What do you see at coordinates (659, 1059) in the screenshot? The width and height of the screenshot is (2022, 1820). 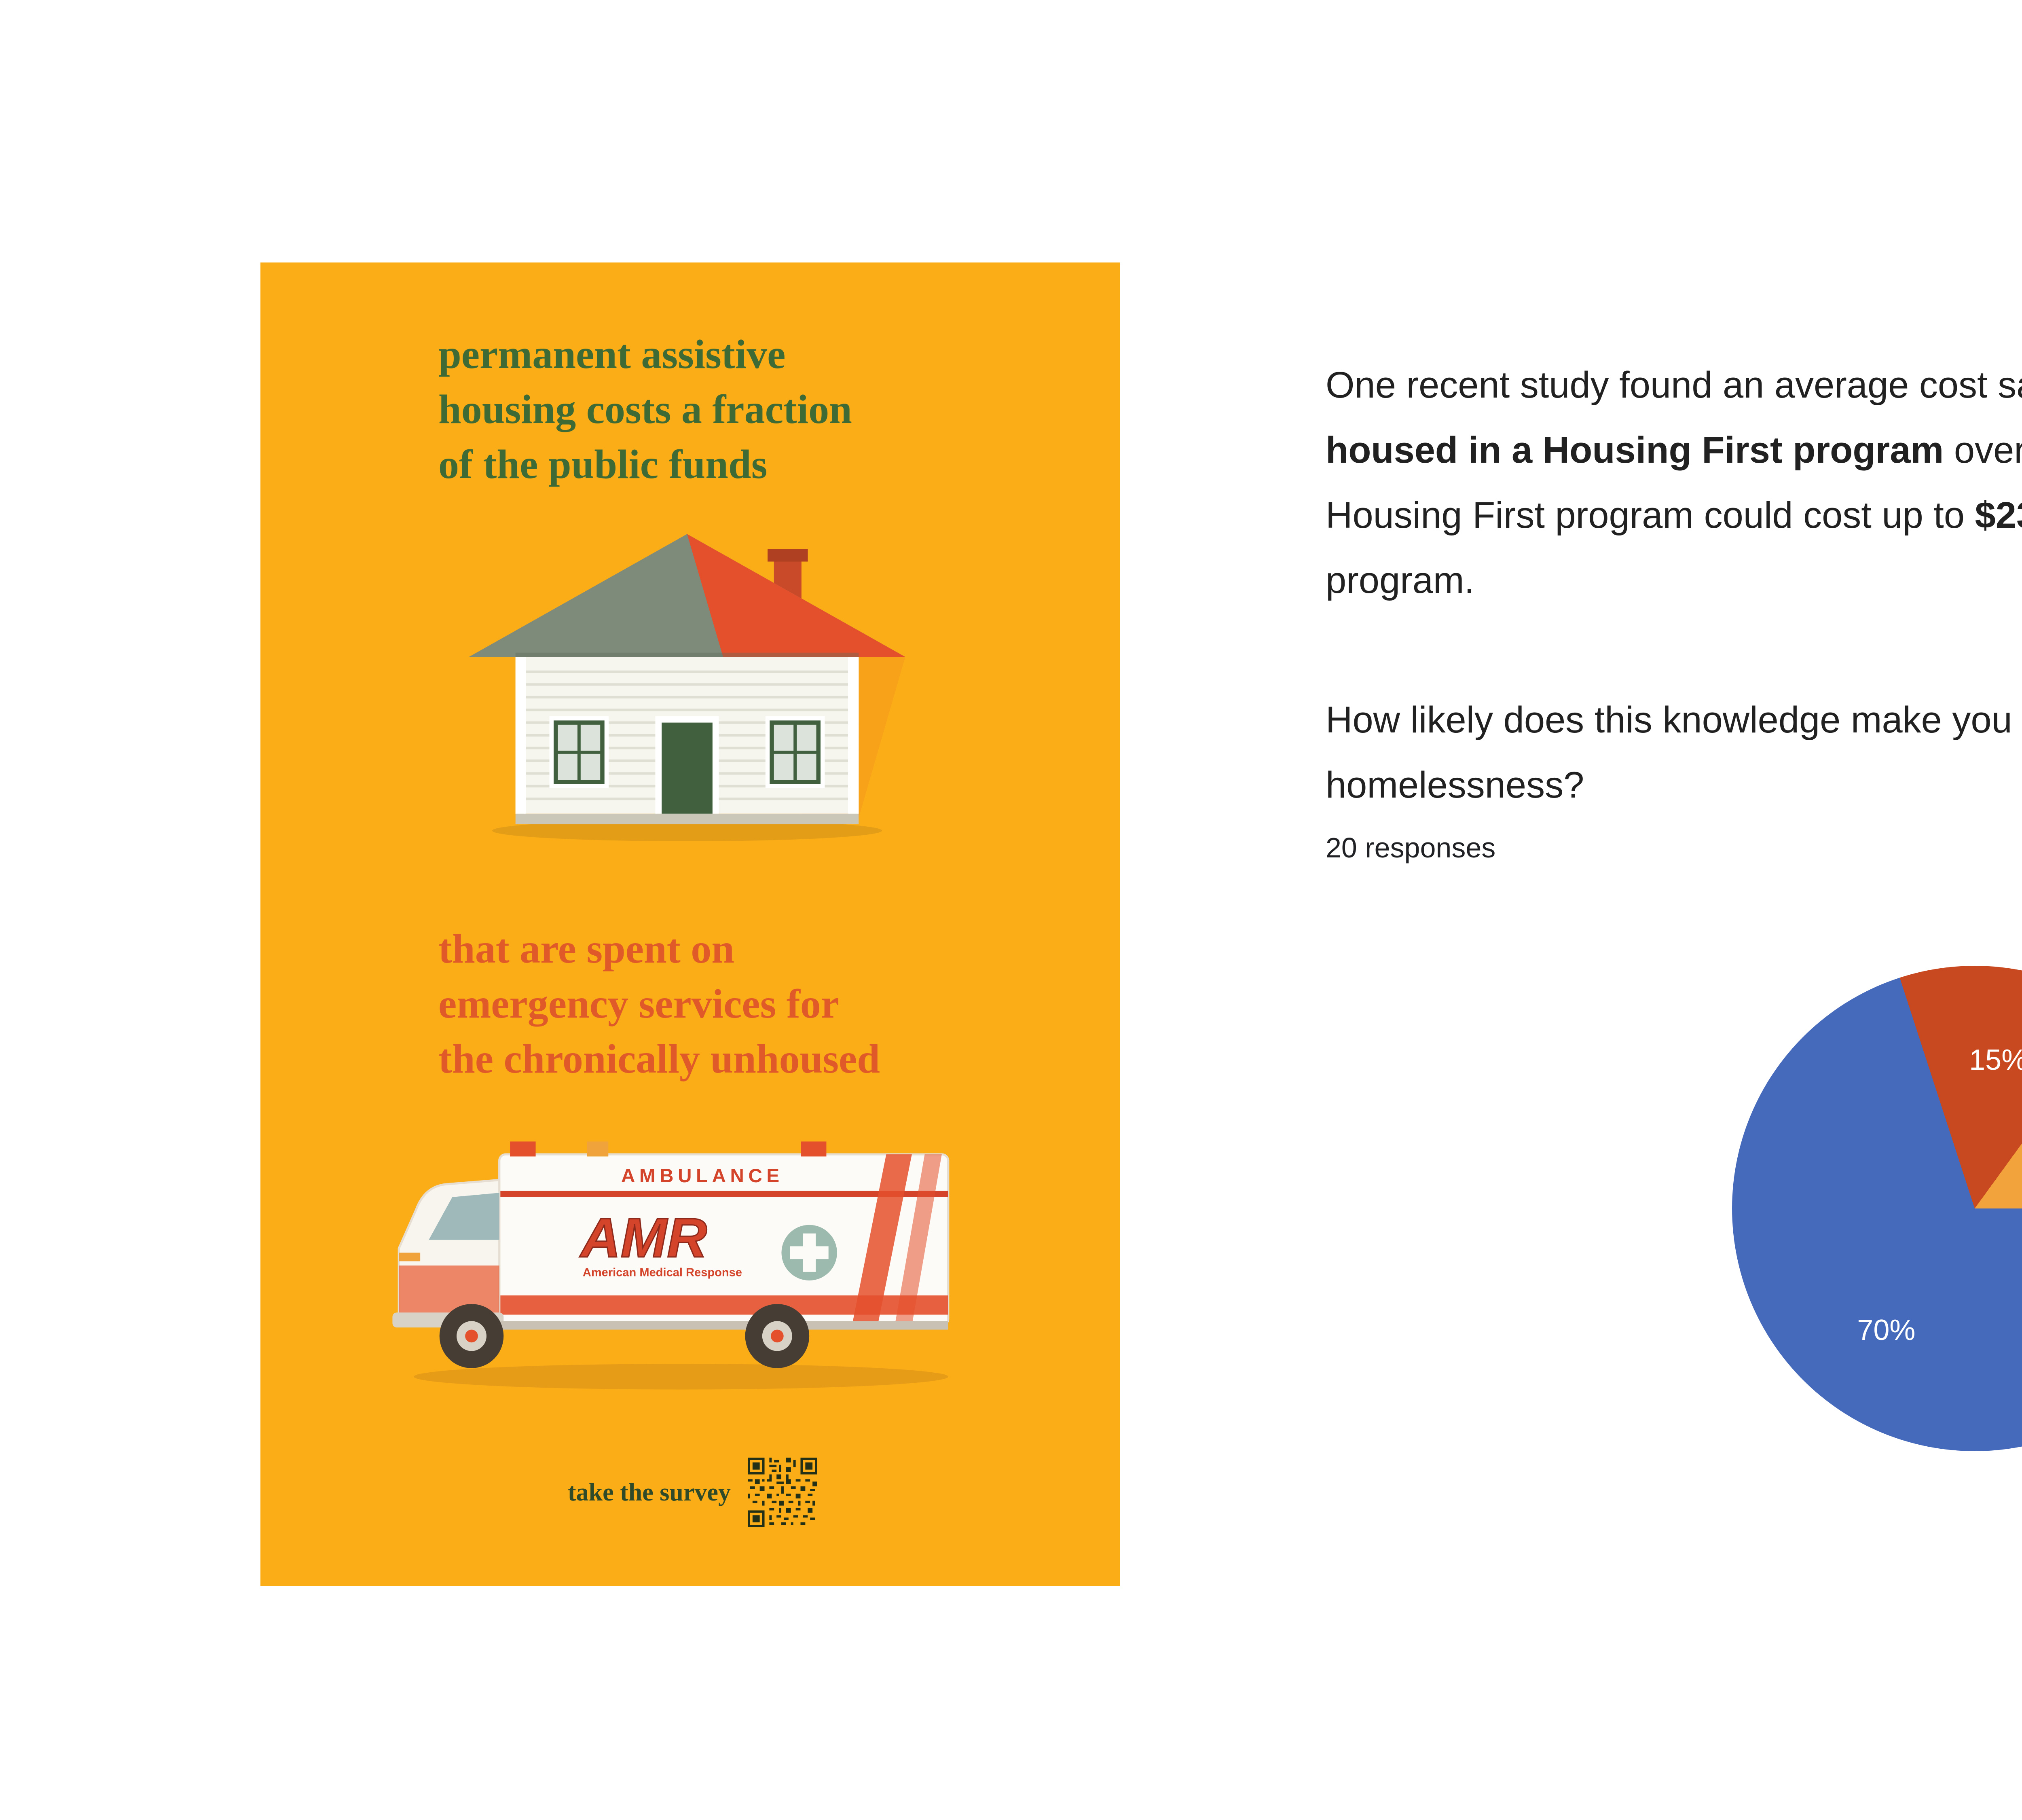 I see `poster-subtitle-line: the chronically unhoused` at bounding box center [659, 1059].